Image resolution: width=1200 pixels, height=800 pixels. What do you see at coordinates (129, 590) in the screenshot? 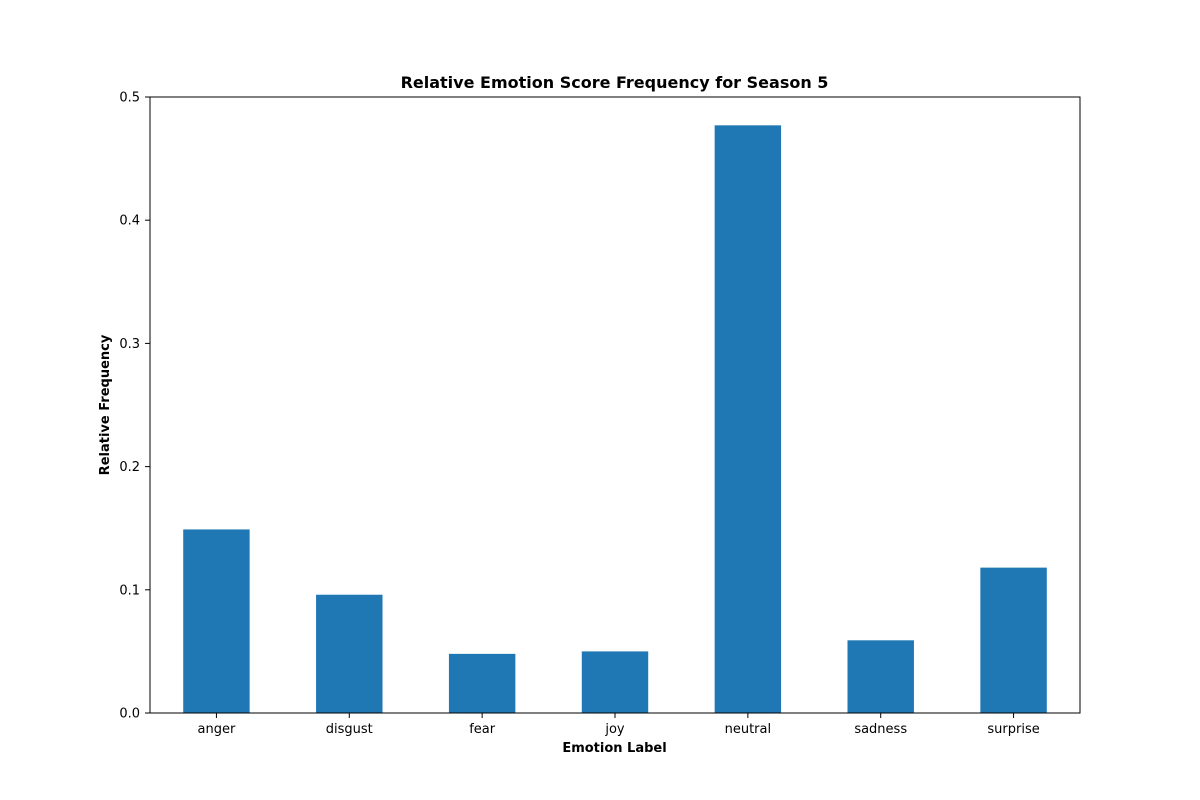
I see `y-tick-label: 0.1` at bounding box center [129, 590].